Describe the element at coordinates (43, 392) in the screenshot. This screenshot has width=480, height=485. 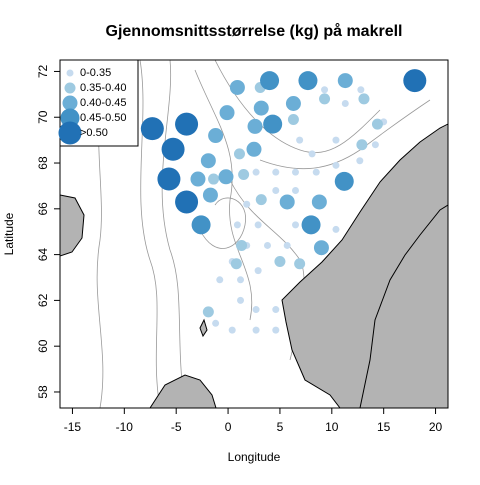
I see `y-tick-label: 58` at that location.